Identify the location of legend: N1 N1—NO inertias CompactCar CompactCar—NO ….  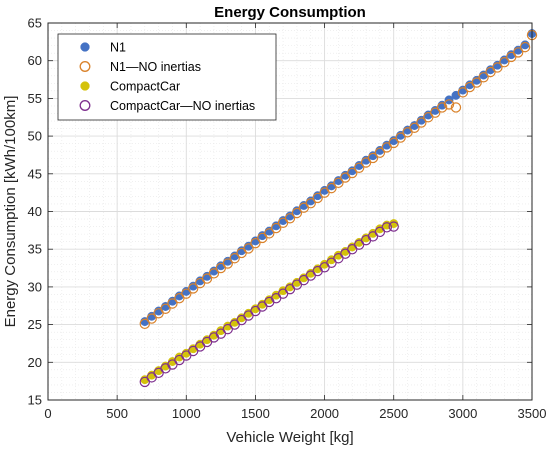
(167, 77).